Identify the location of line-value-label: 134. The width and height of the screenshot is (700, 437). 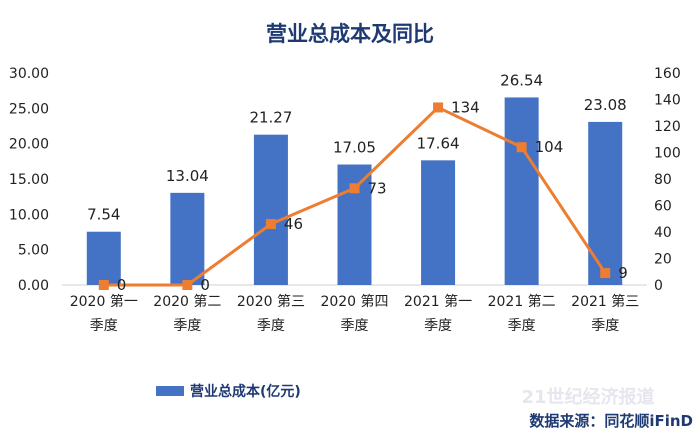
(465, 107).